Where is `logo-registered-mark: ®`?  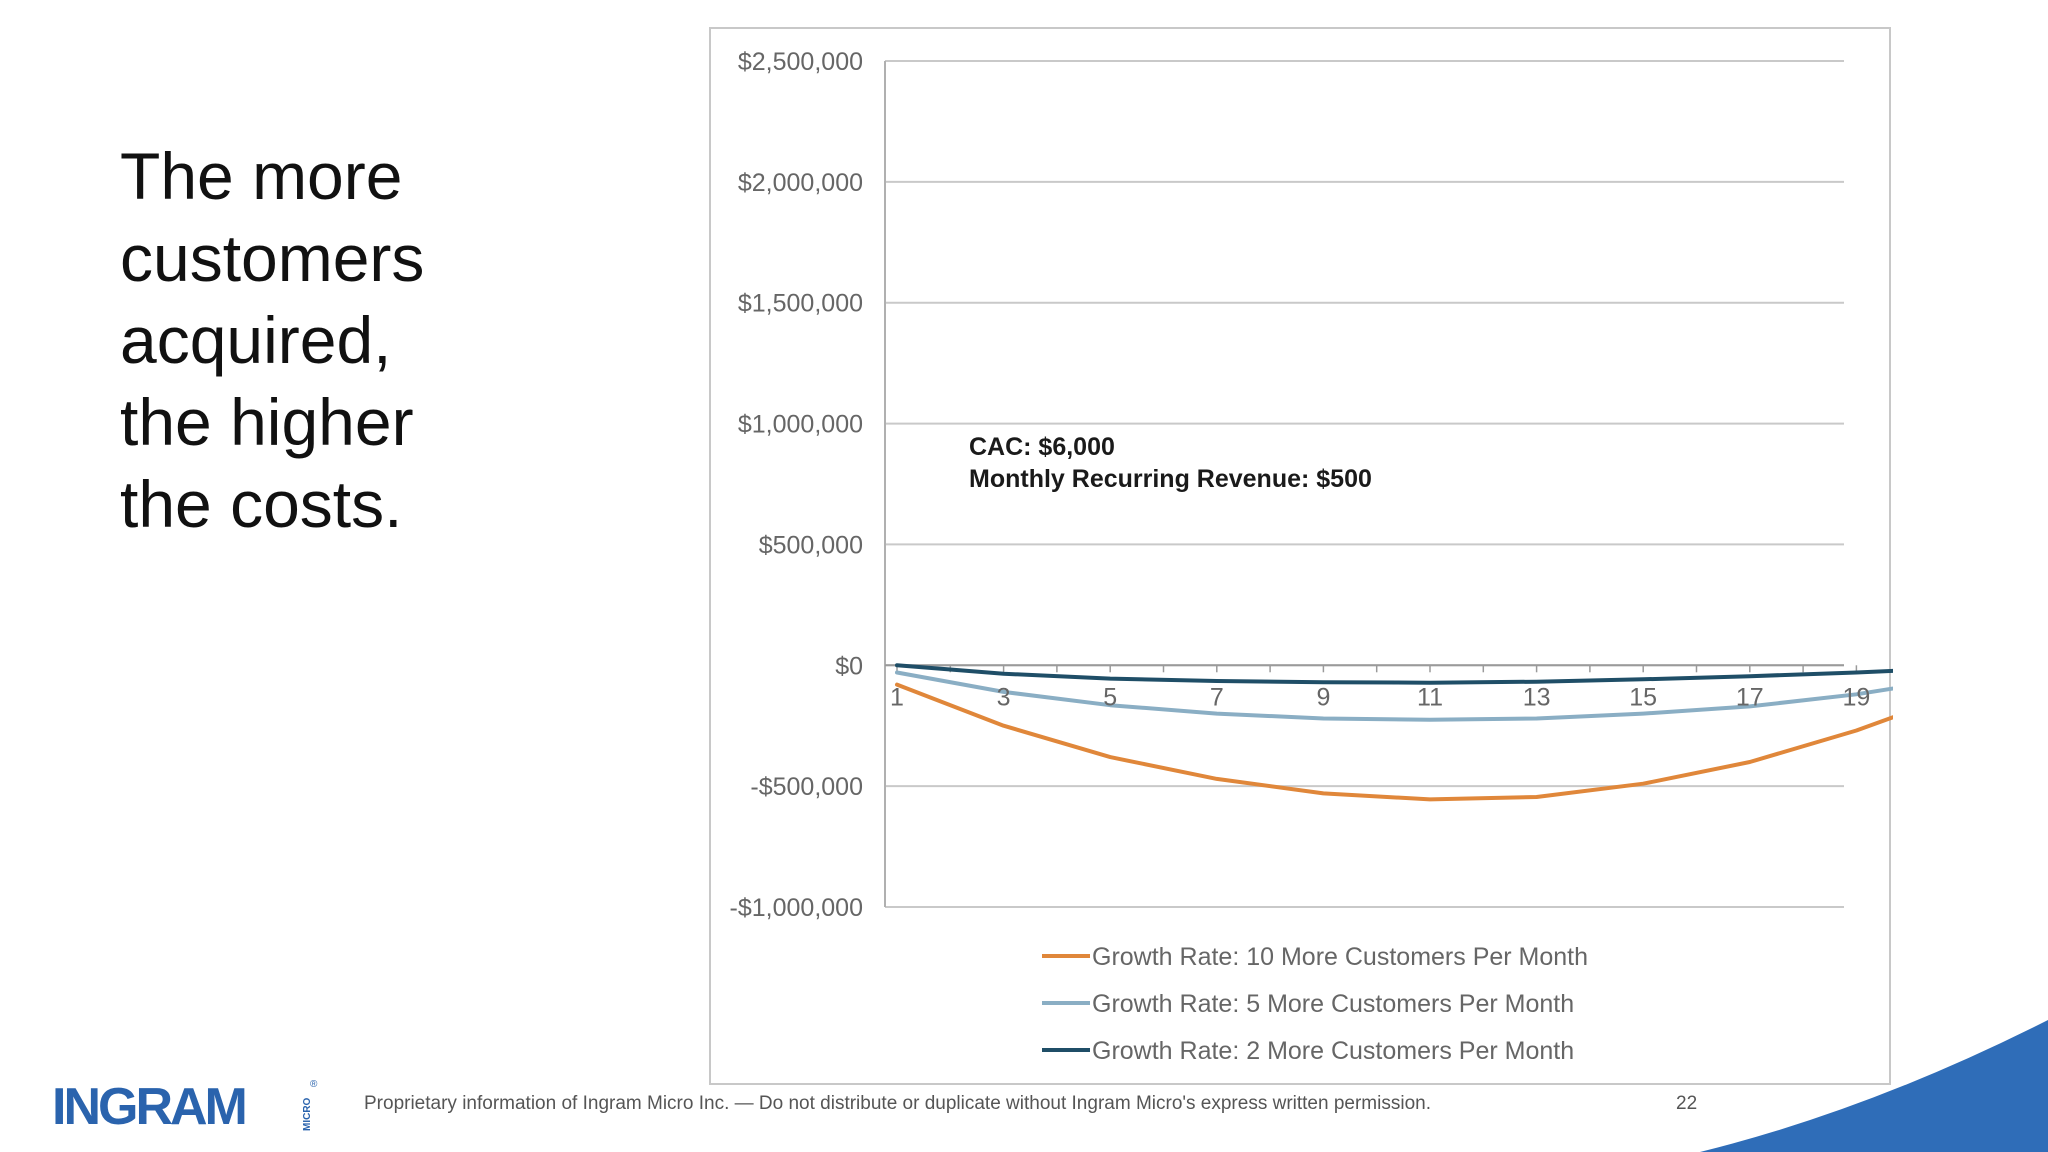
logo-registered-mark: ® is located at coordinates (314, 1084).